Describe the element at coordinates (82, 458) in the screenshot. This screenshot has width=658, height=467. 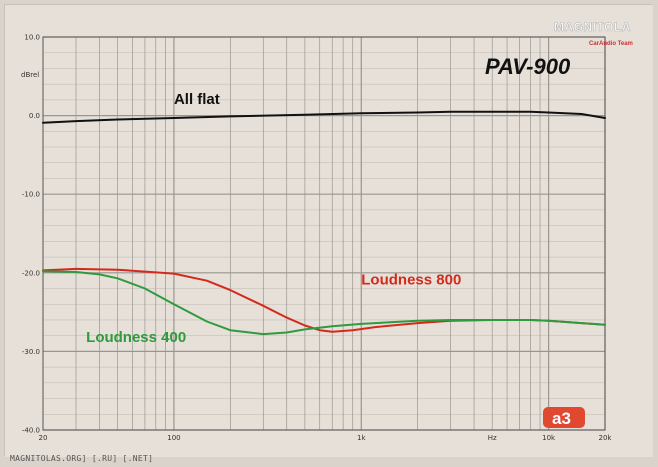
I see `footer-url: MAGNITOLAS.ORG] [.RU] [.NET]` at that location.